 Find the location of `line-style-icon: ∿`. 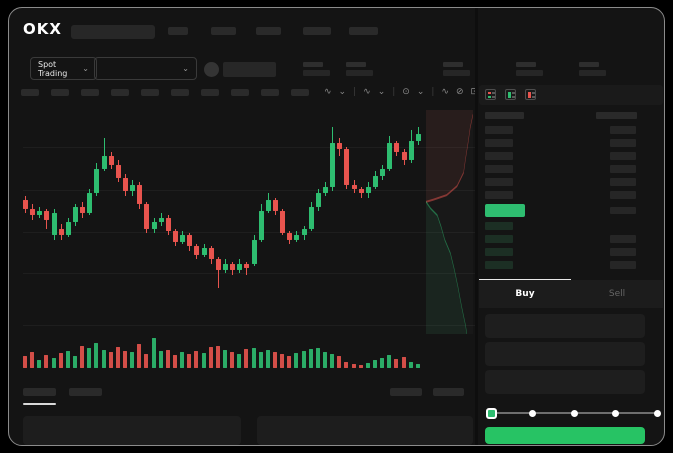

line-style-icon: ∿ is located at coordinates (367, 92).